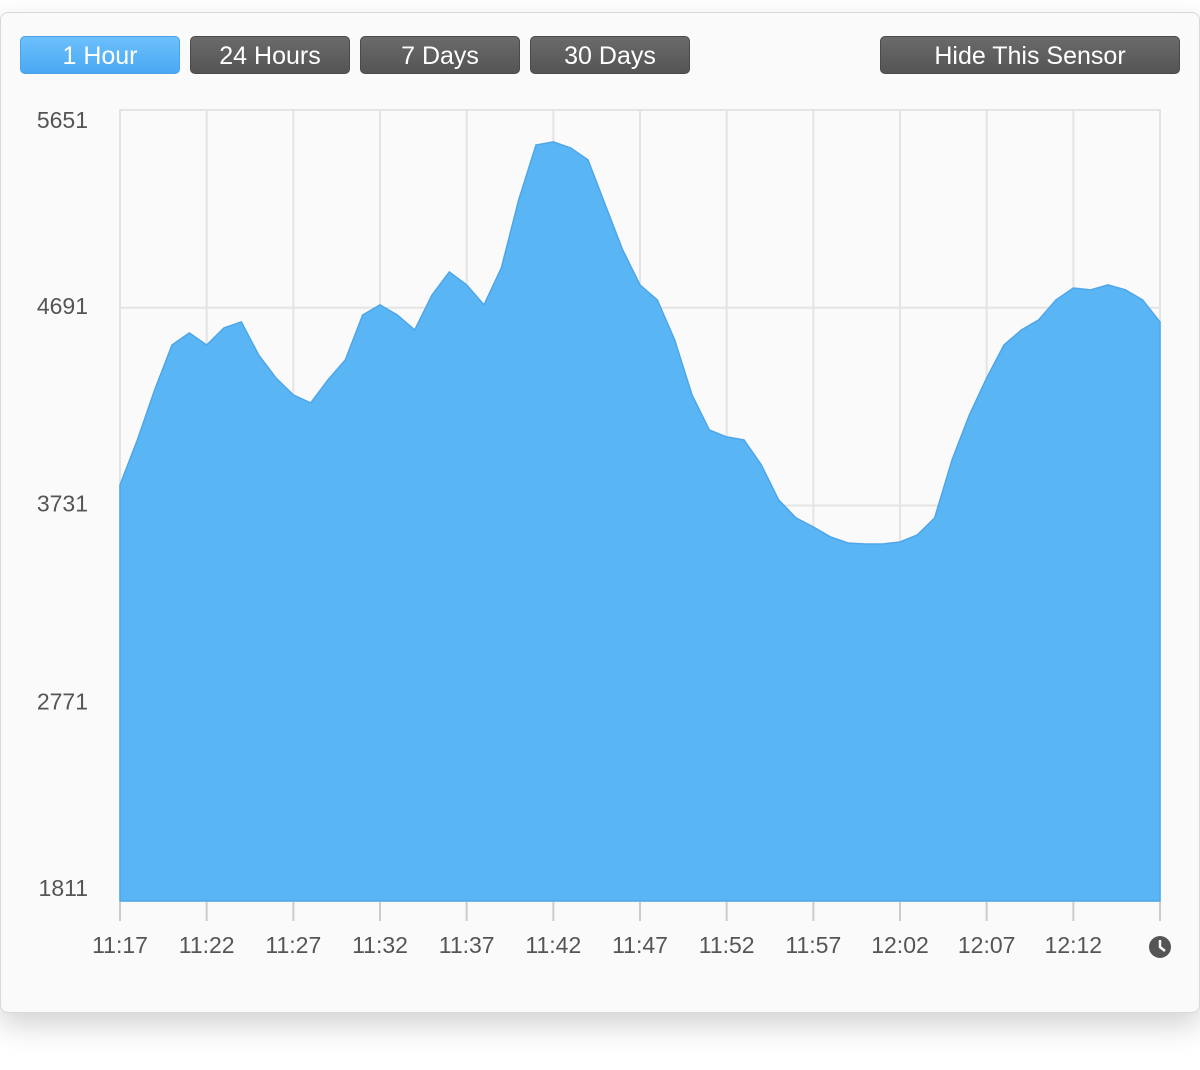 This screenshot has width=1200, height=1070. Describe the element at coordinates (293, 945) in the screenshot. I see `x-tick-label: 11:27` at that location.